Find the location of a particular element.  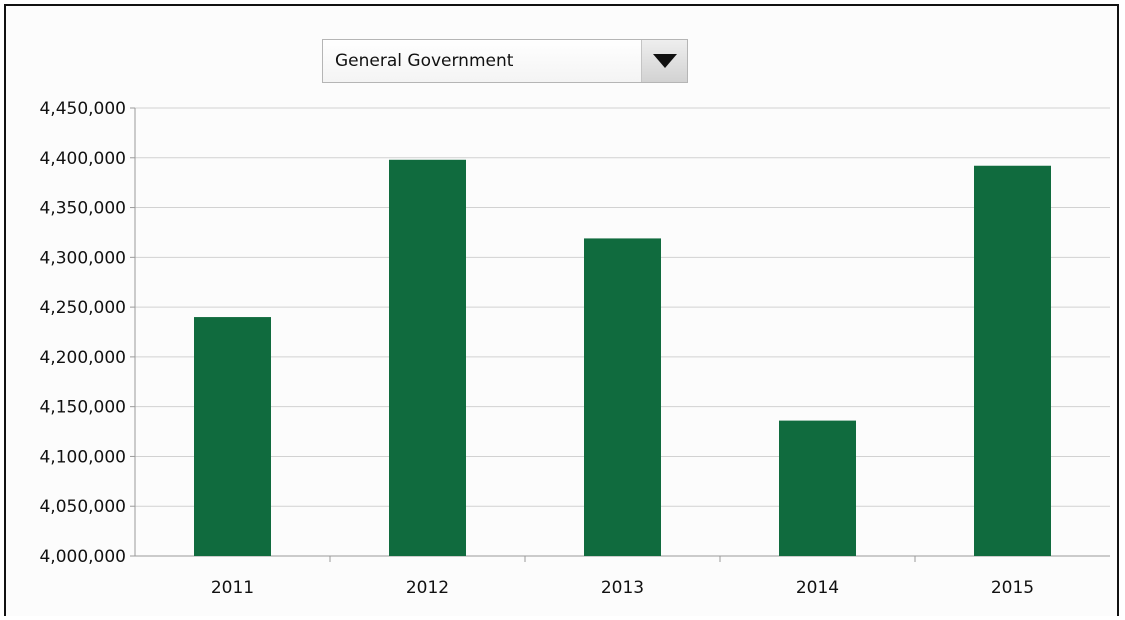

dropdown-toggle-button is located at coordinates (664, 61).